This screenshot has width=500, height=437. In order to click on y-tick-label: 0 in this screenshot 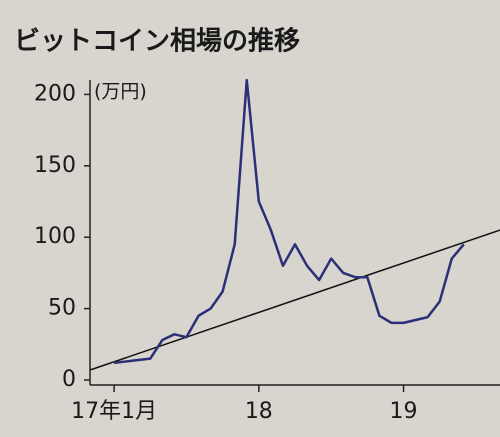, I will do `click(69, 379)`.